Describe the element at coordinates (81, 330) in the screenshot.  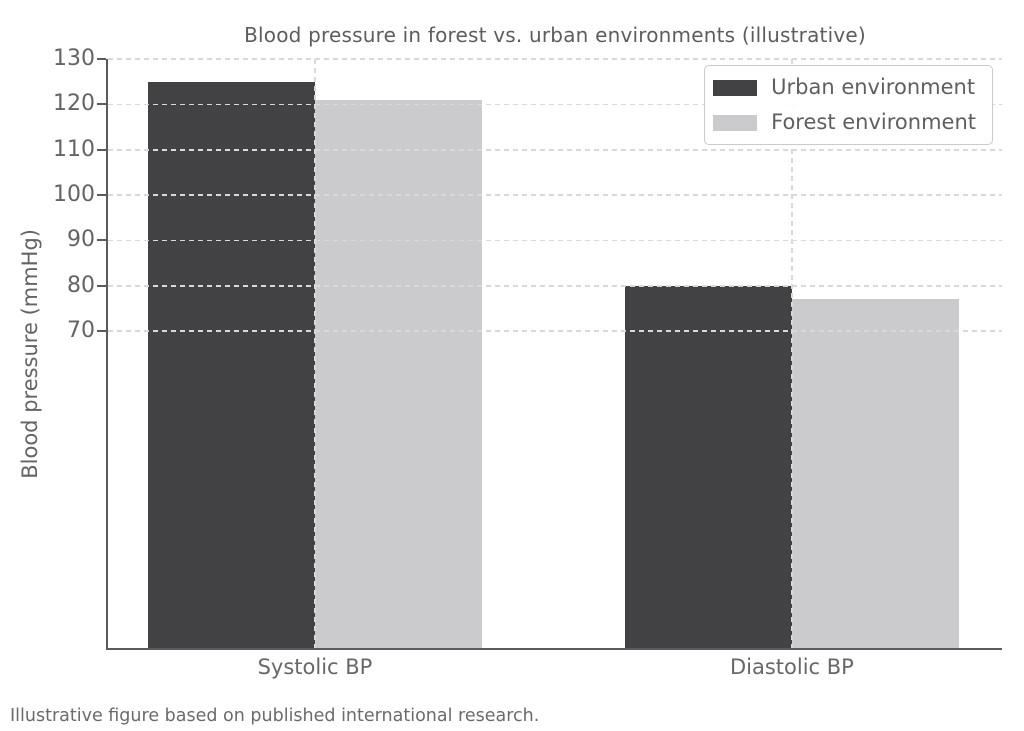
I see `y-tick-label-70: 70` at that location.